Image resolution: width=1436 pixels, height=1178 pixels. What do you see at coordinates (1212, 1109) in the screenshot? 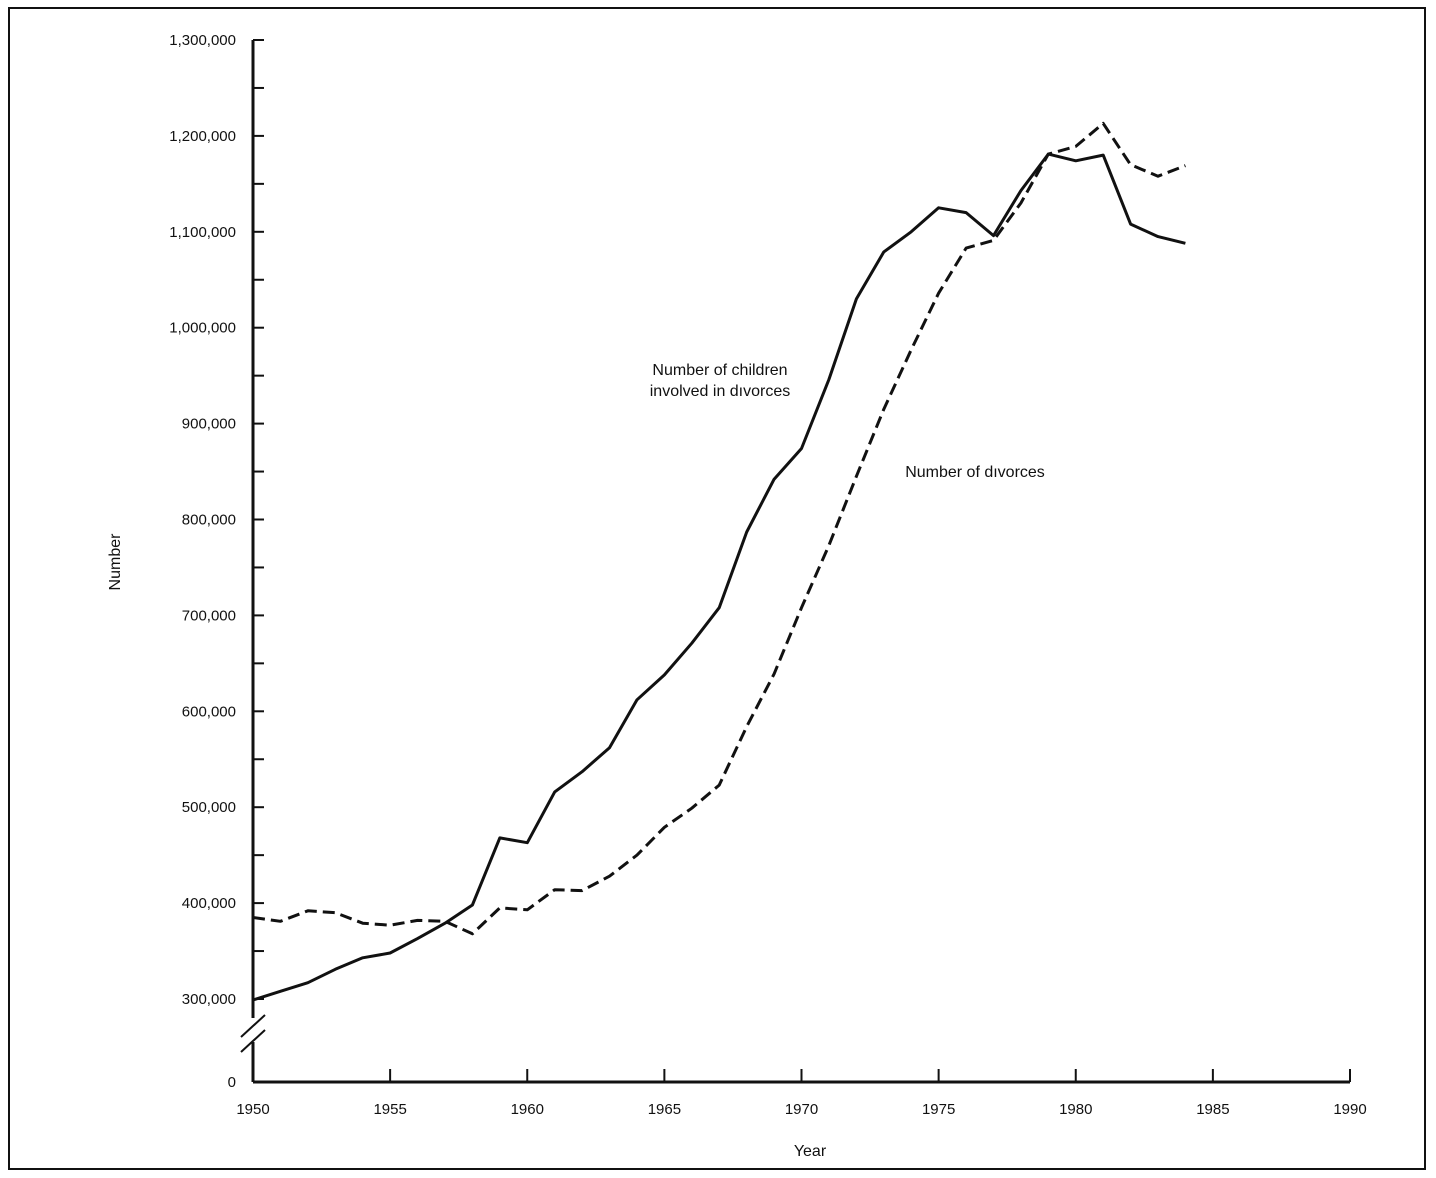
I see `x-tick-label: 1985` at bounding box center [1212, 1109].